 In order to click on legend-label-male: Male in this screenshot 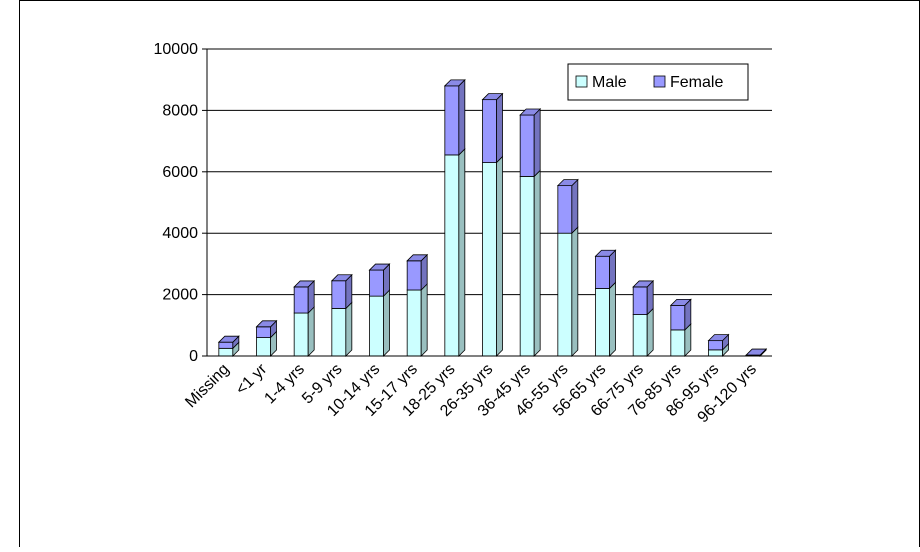, I will do `click(609, 82)`.